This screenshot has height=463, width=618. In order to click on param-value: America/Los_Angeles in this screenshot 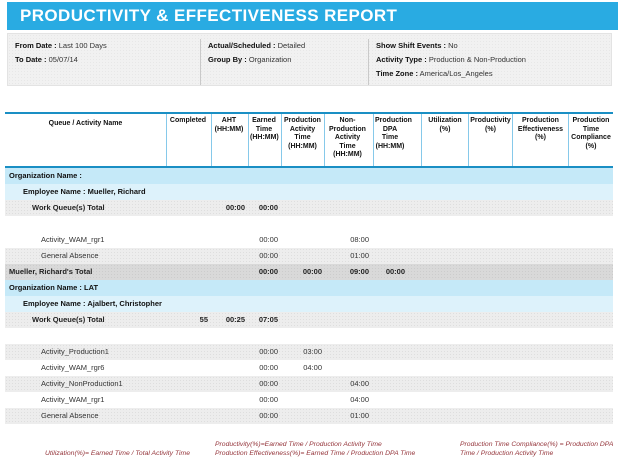, I will do `click(456, 73)`.